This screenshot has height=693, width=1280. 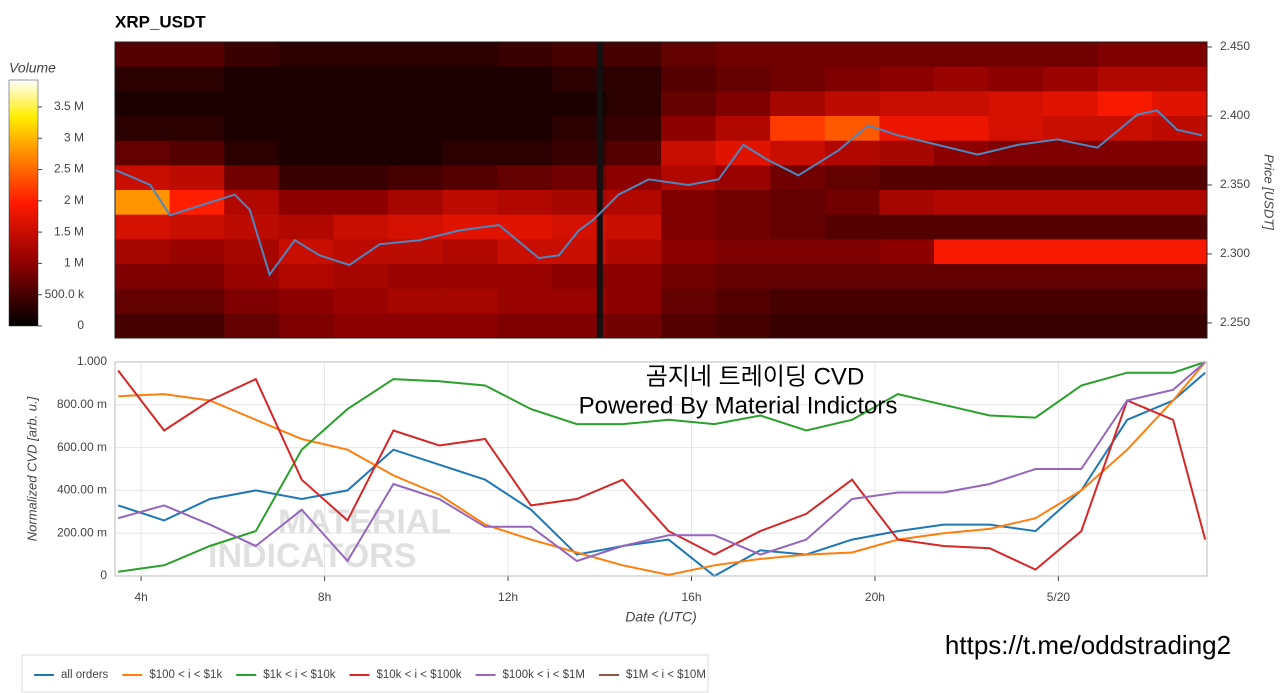 What do you see at coordinates (31, 468) in the screenshot?
I see `y-axis-label: Normalized CVD [arb. u.]` at bounding box center [31, 468].